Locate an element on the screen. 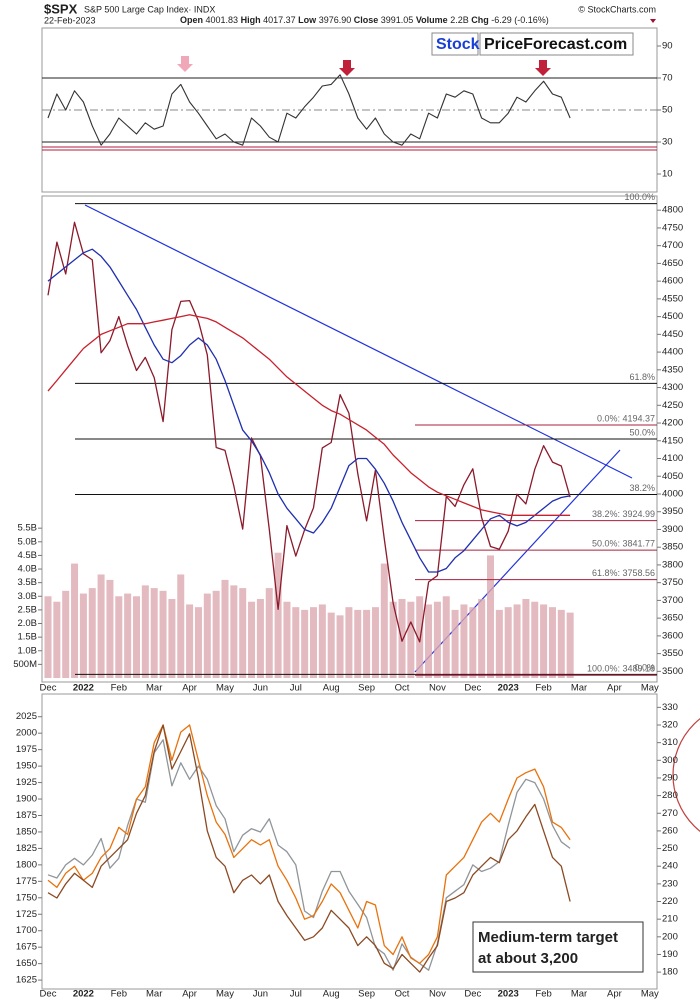 The height and width of the screenshot is (1000, 700). symbol: $SPX is located at coordinates (61, 8).